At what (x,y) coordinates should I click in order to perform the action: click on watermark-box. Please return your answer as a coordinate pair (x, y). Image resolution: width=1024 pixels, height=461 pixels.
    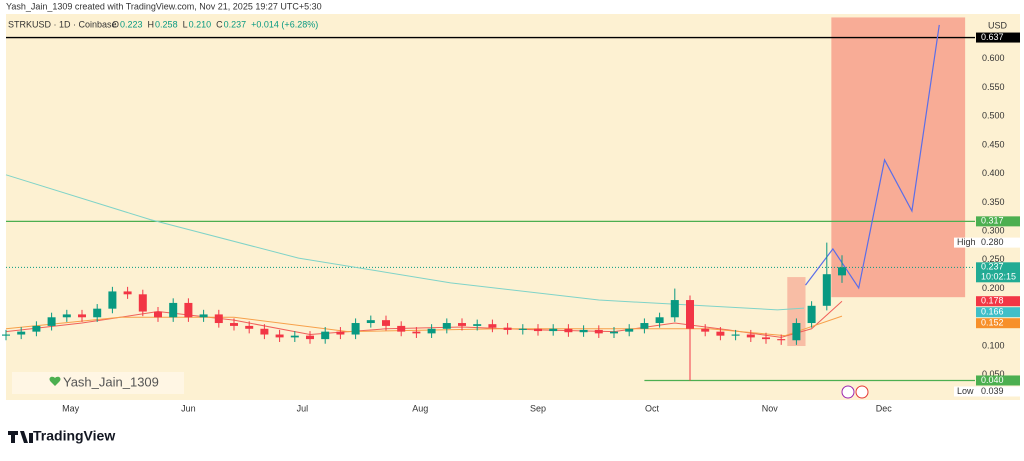
    Looking at the image, I should click on (98, 383).